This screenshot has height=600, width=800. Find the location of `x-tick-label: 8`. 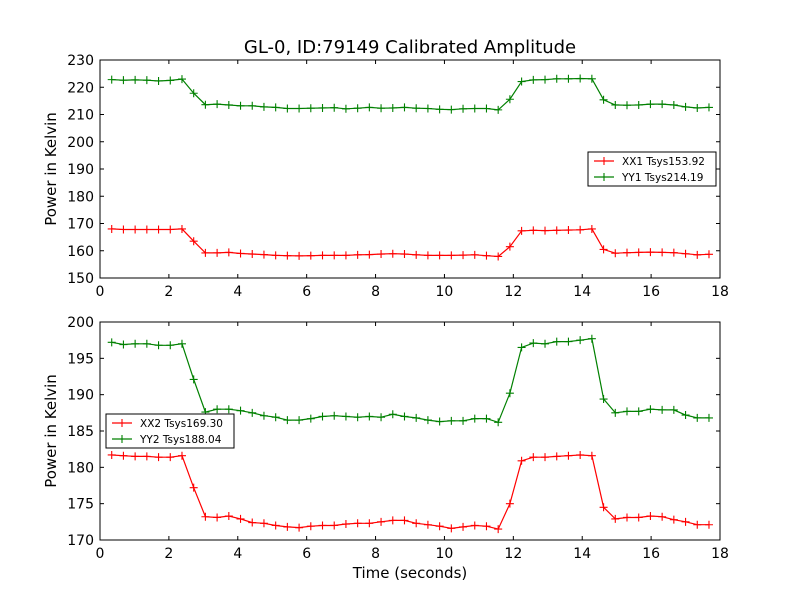

x-tick-label: 8 is located at coordinates (375, 292).